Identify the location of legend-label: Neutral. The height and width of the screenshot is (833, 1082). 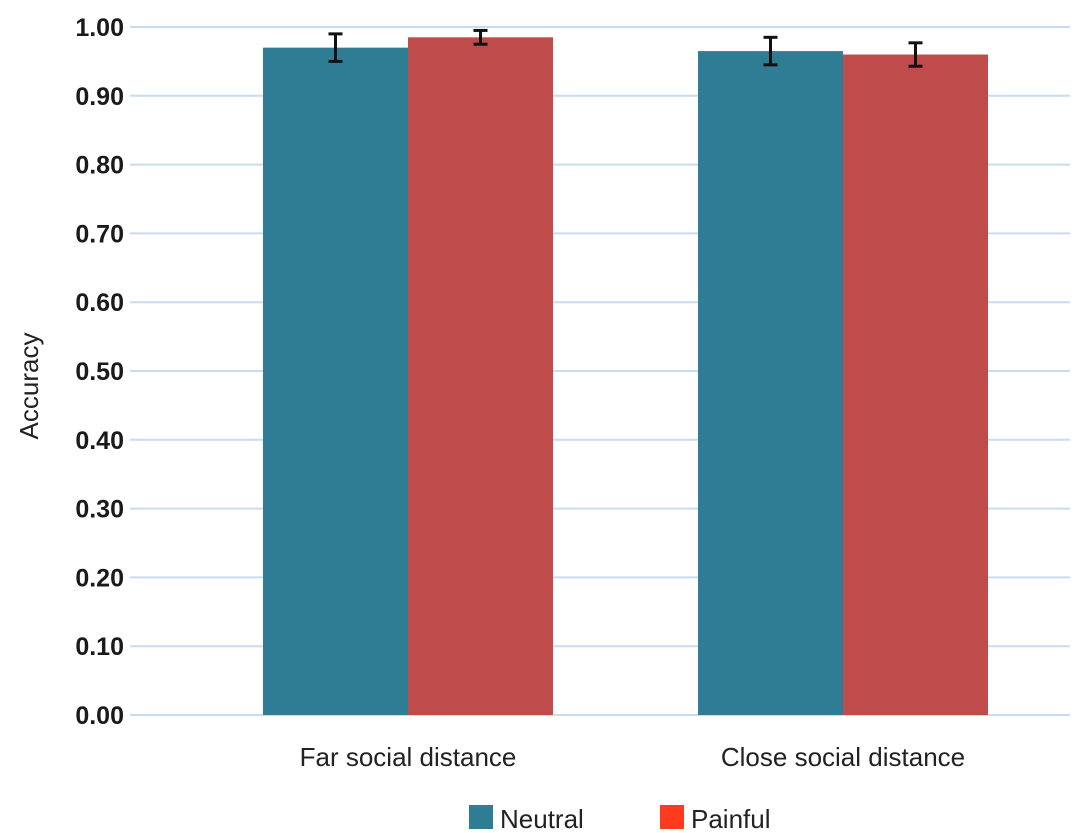
(542, 818).